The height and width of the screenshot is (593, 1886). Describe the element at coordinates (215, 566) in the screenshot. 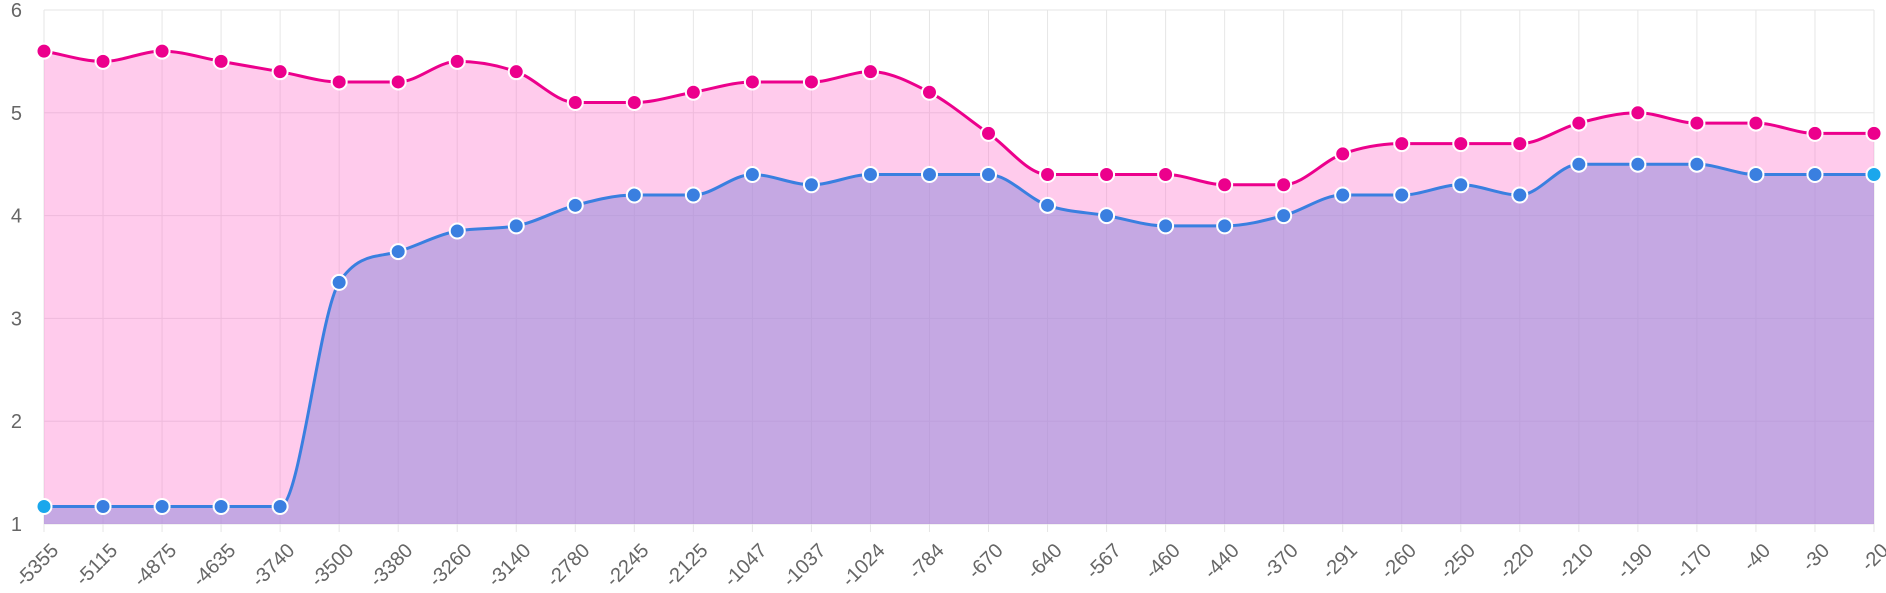

I see `x-tick-label: -4635` at that location.